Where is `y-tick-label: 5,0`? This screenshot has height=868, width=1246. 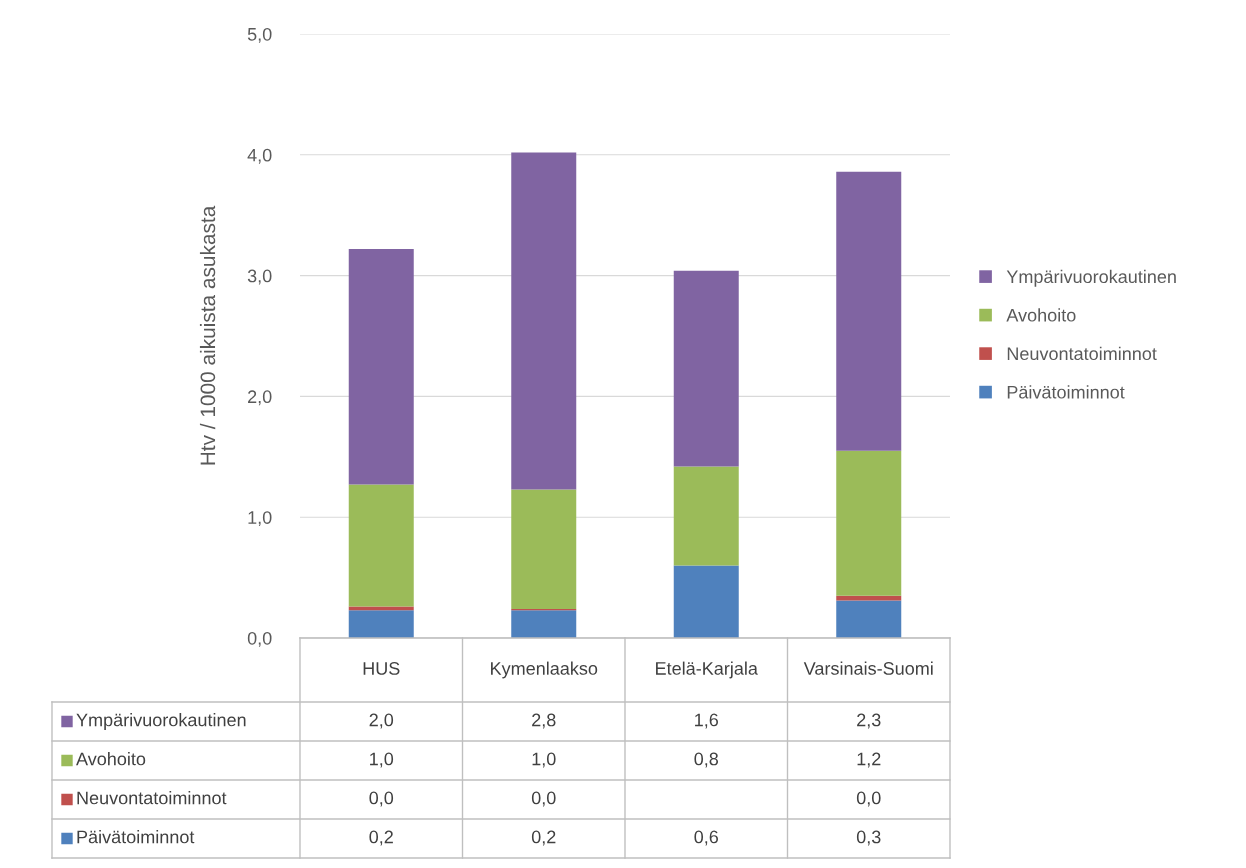 y-tick-label: 5,0 is located at coordinates (259, 35).